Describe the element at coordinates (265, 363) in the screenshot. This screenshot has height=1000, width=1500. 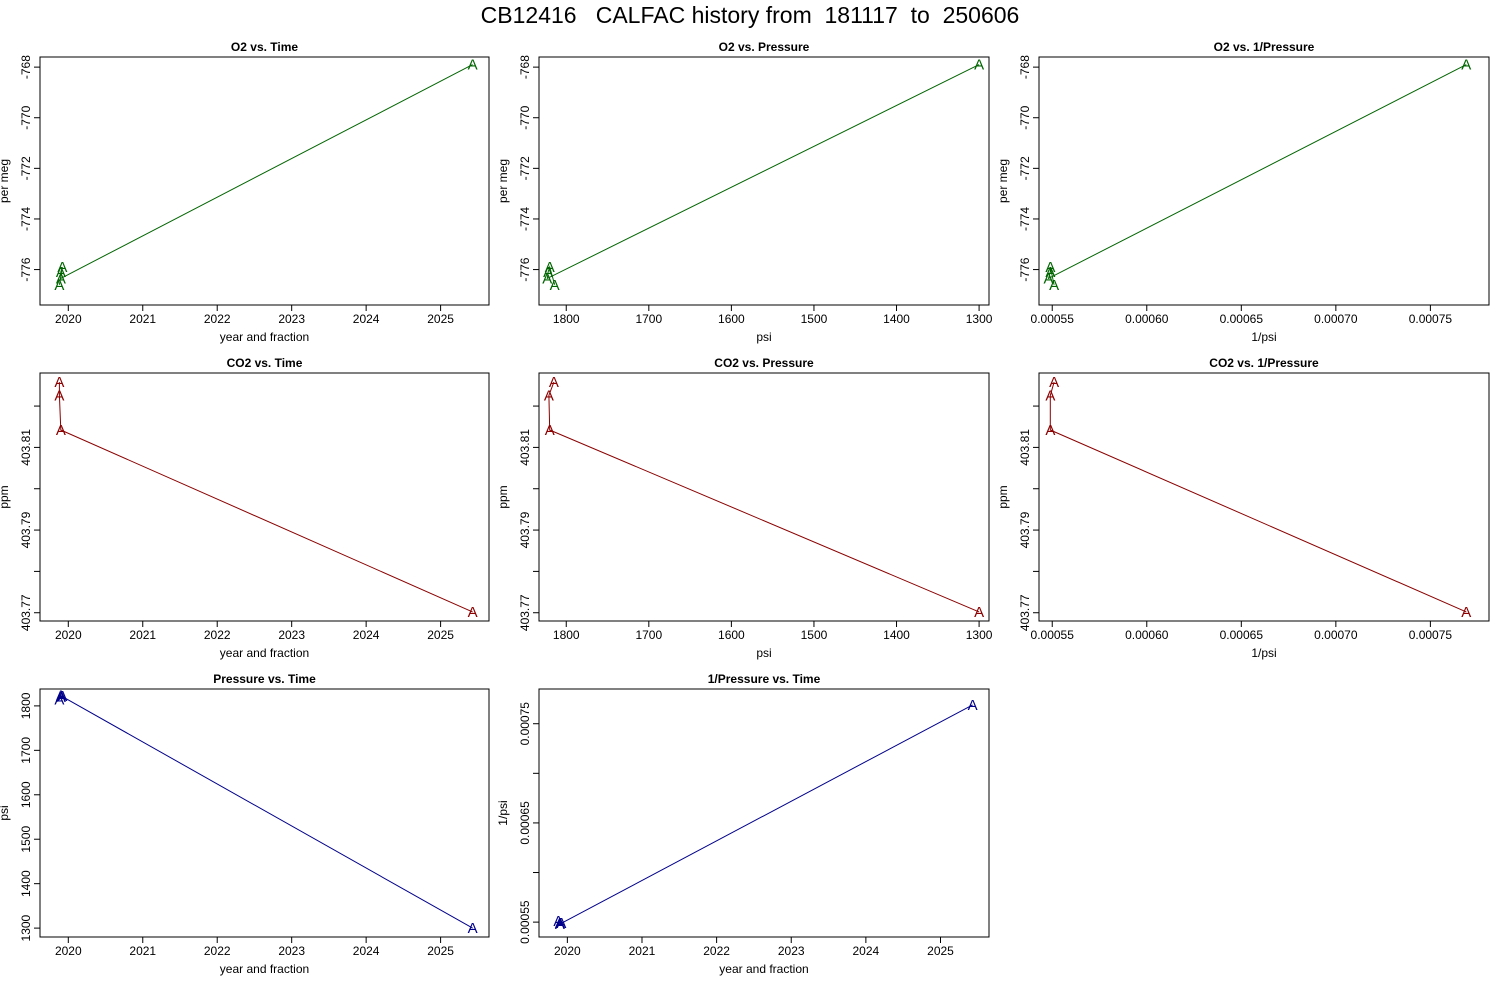
I see `panel-title: CO2 vs. Time` at that location.